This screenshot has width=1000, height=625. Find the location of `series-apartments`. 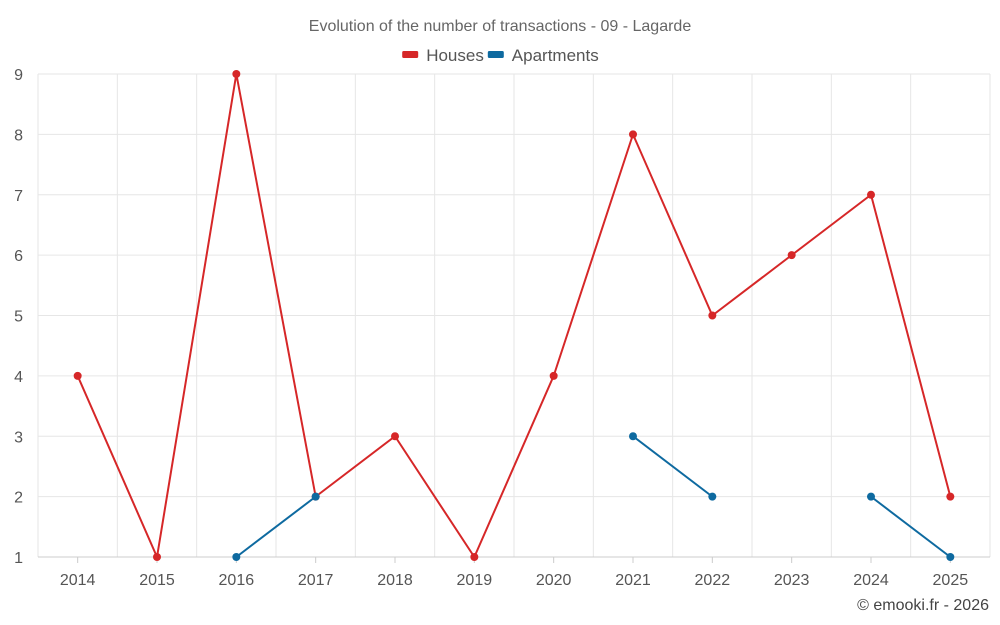

series-apartments is located at coordinates (593, 496).